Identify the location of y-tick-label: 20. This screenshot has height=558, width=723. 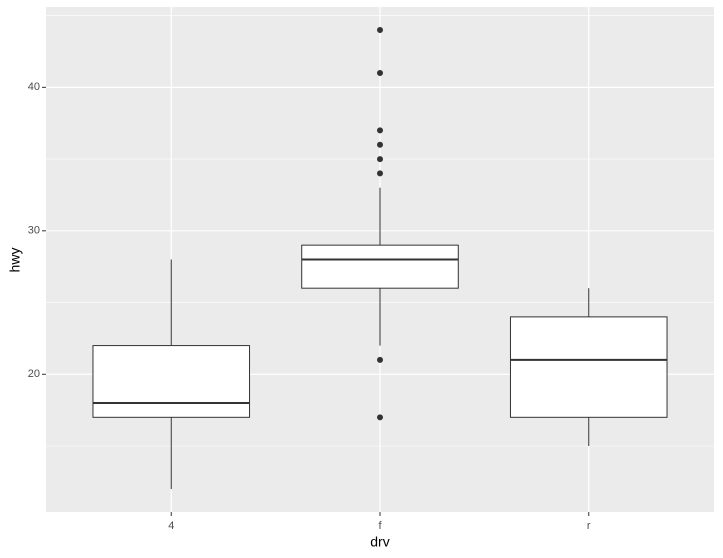
(34, 374).